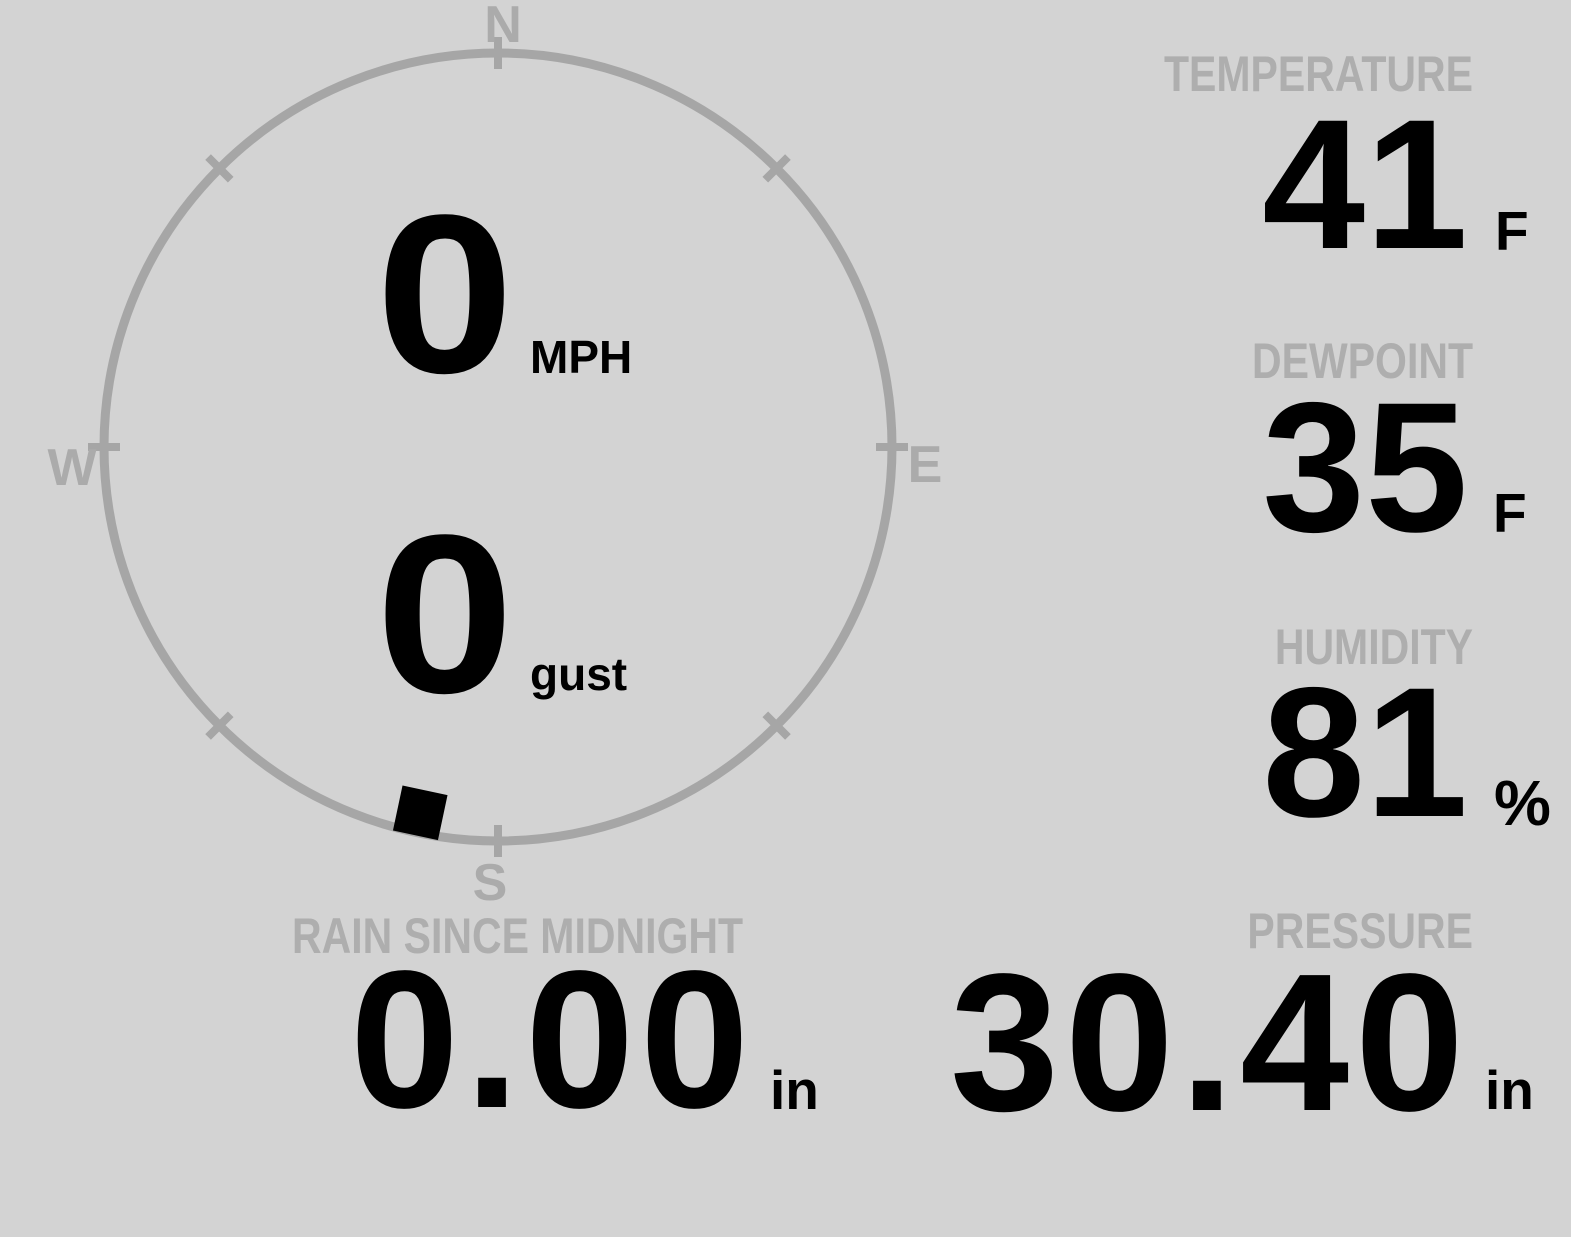  What do you see at coordinates (503, 27) in the screenshot?
I see `compass-label-north: N` at bounding box center [503, 27].